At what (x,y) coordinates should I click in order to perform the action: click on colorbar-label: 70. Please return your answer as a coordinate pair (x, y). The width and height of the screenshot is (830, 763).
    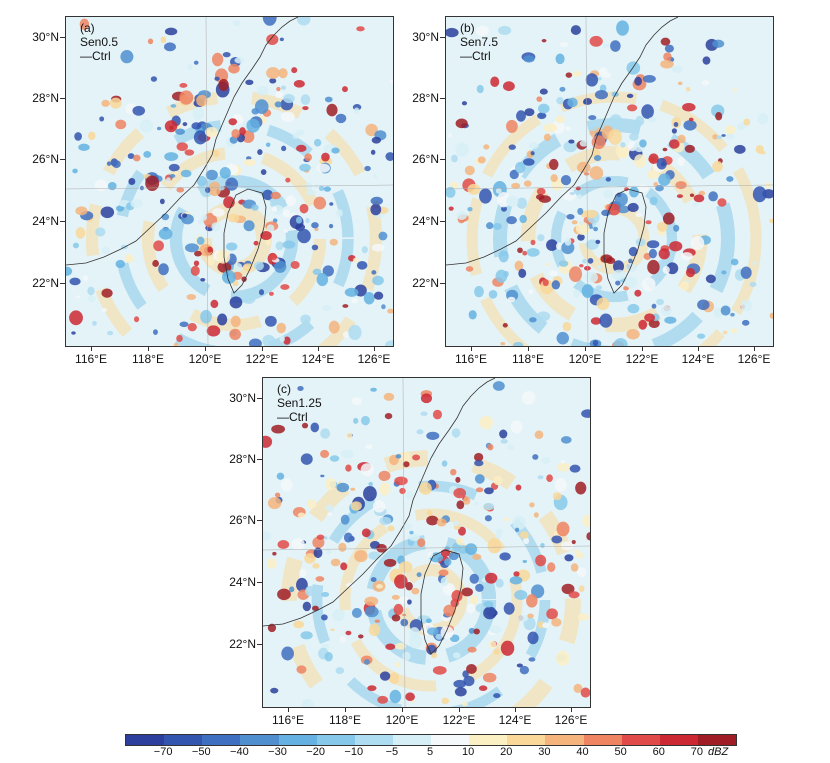
    Looking at the image, I should click on (696, 752).